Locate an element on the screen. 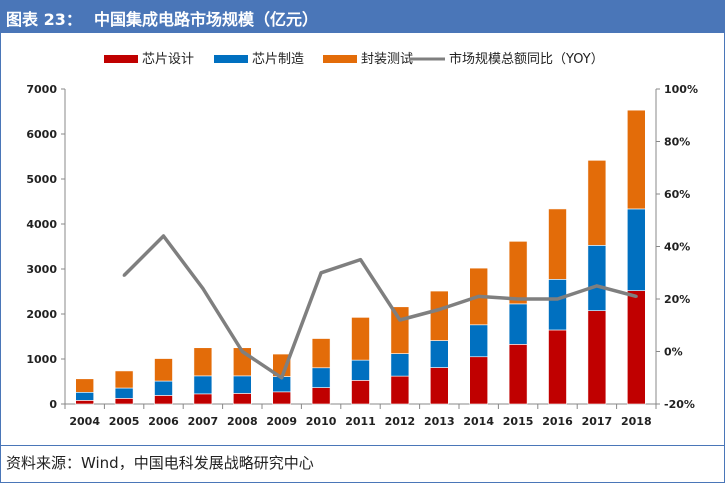  y2-tick-label: 20% is located at coordinates (677, 299).